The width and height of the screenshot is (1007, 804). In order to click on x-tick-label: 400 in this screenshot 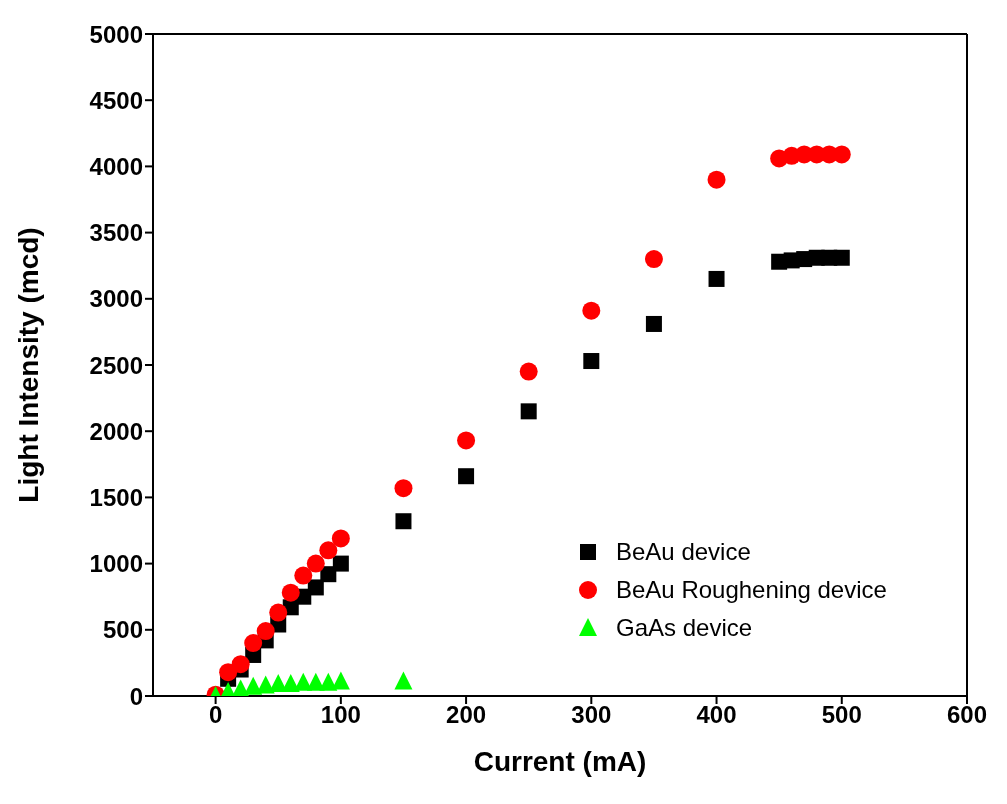, I will do `click(716, 715)`.